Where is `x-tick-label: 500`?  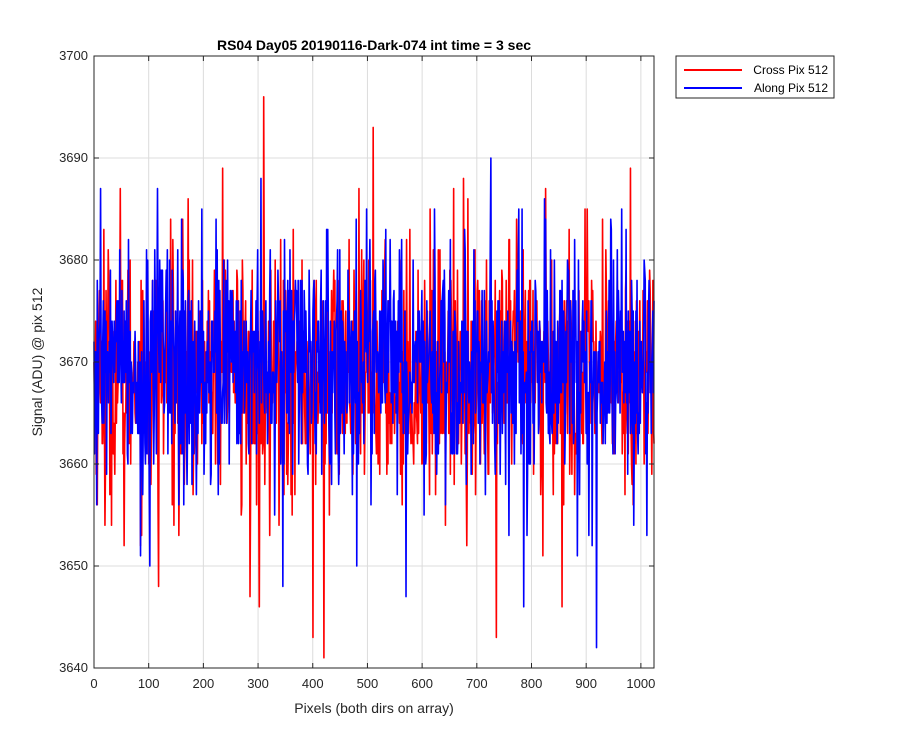 x-tick-label: 500 is located at coordinates (368, 683).